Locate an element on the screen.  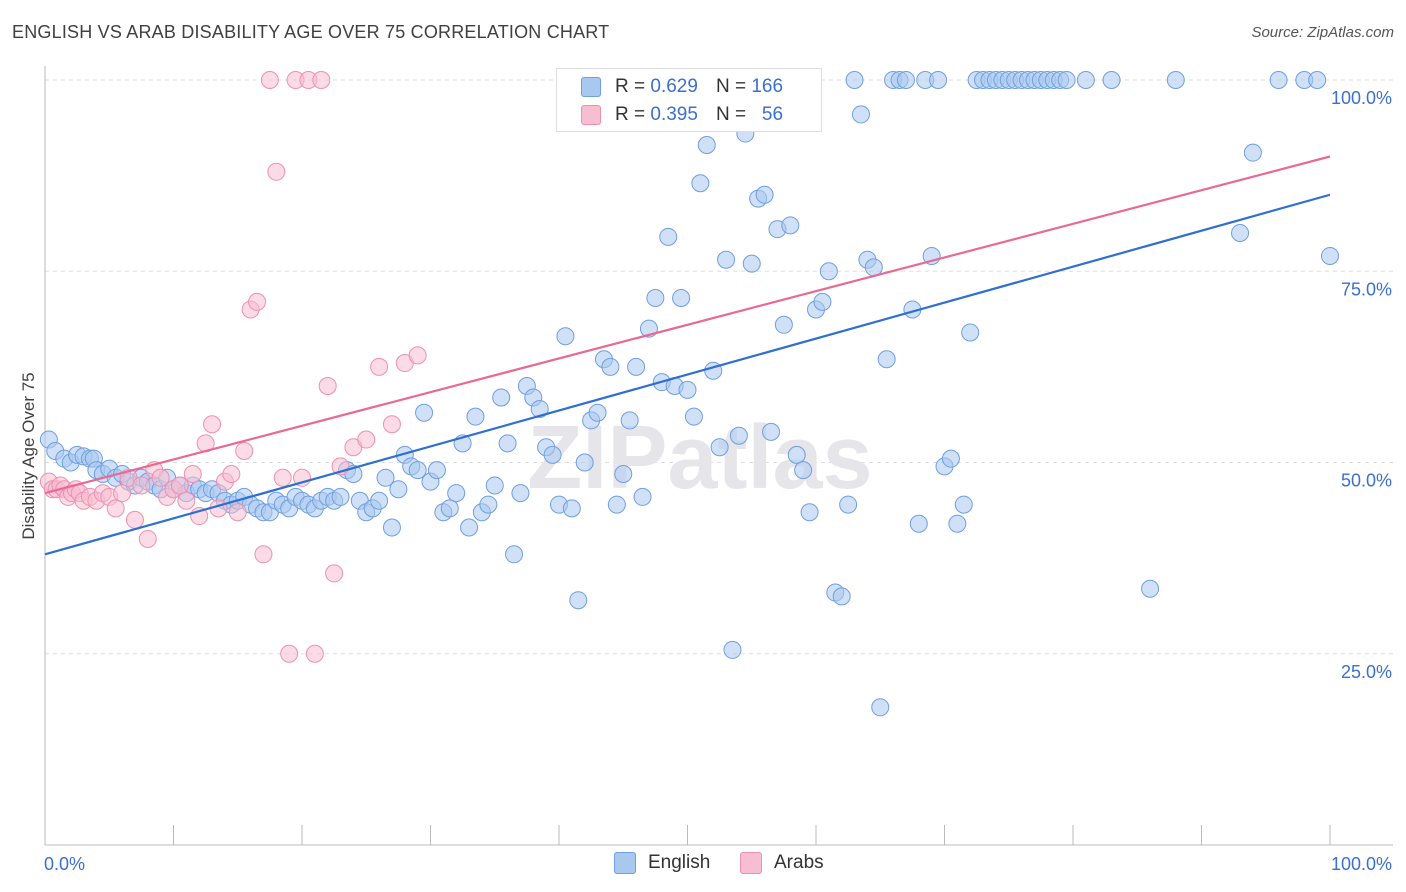
stats-legend-english: R = 0.629 N = 166 is located at coordinates (682, 87).